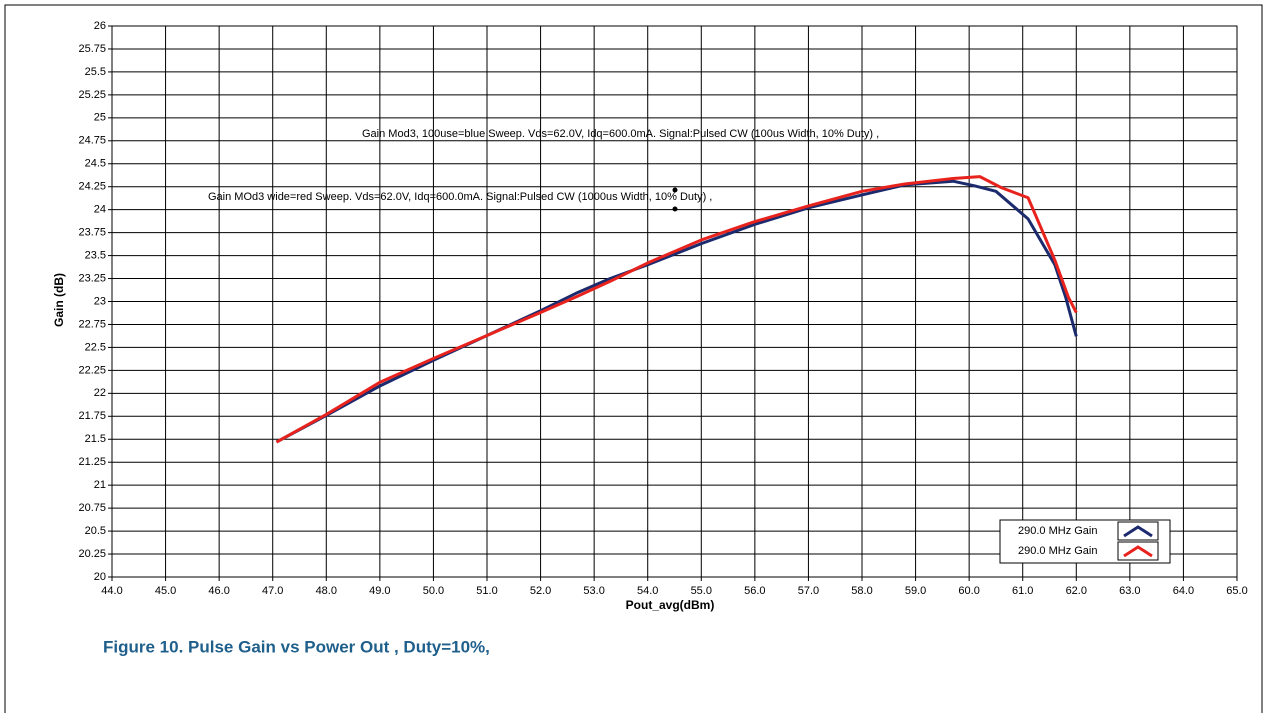  Describe the element at coordinates (754, 591) in the screenshot. I see `x-tick-label: 56.0` at that location.